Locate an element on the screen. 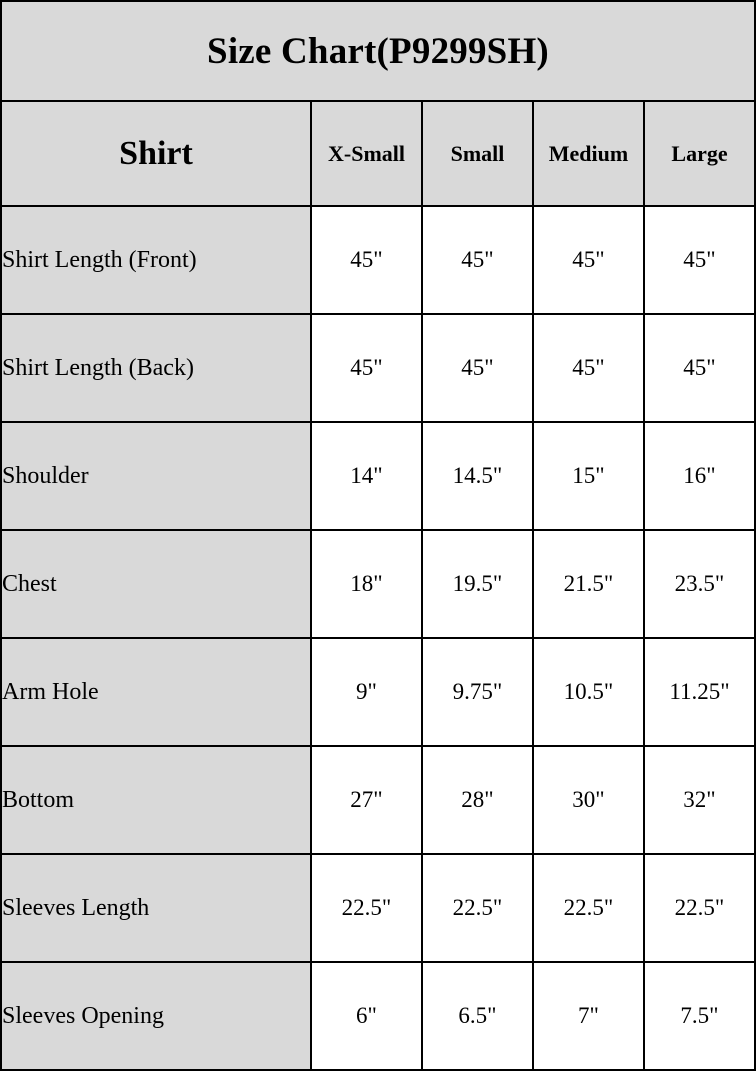  size-header-x-small: X-Small is located at coordinates (366, 153).